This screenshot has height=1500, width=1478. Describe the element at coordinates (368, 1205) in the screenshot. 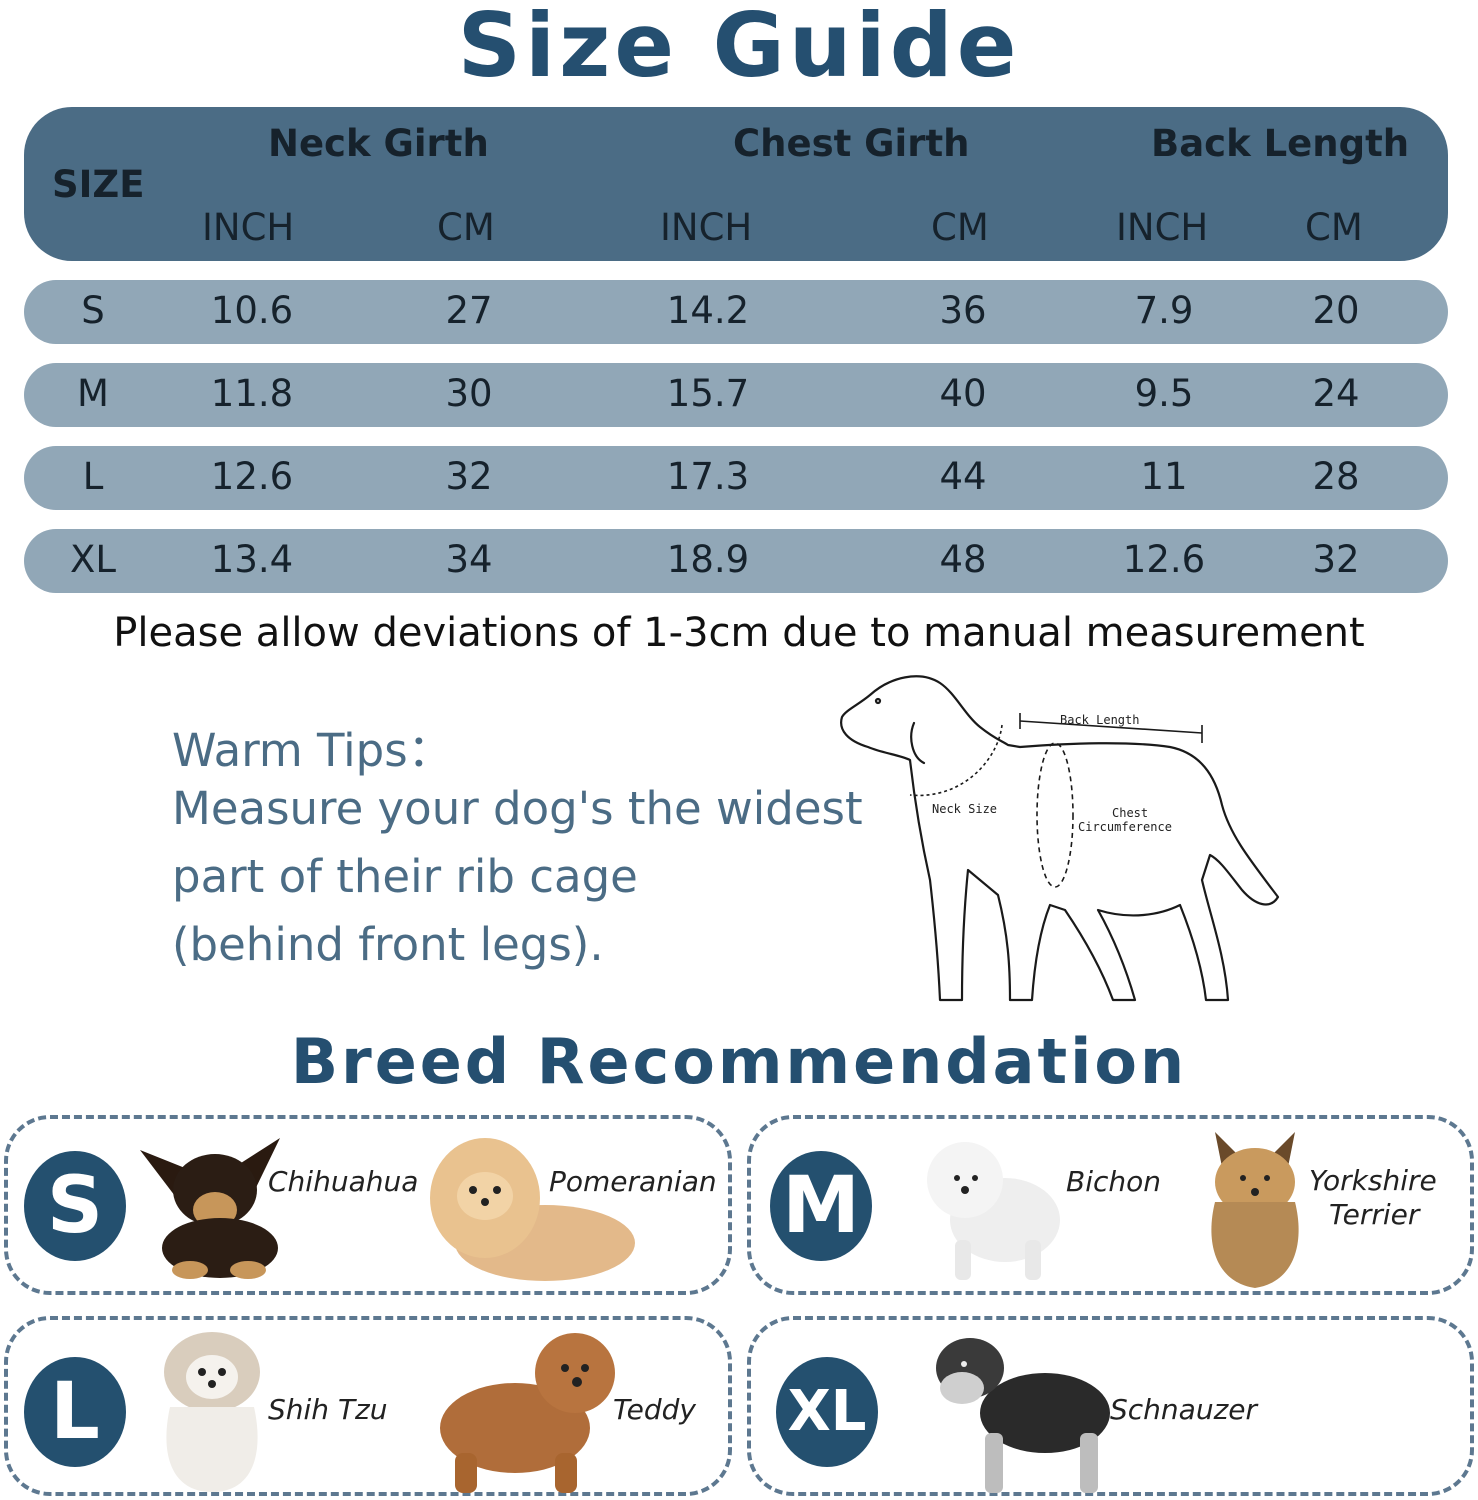

I see `size-s-card` at that location.